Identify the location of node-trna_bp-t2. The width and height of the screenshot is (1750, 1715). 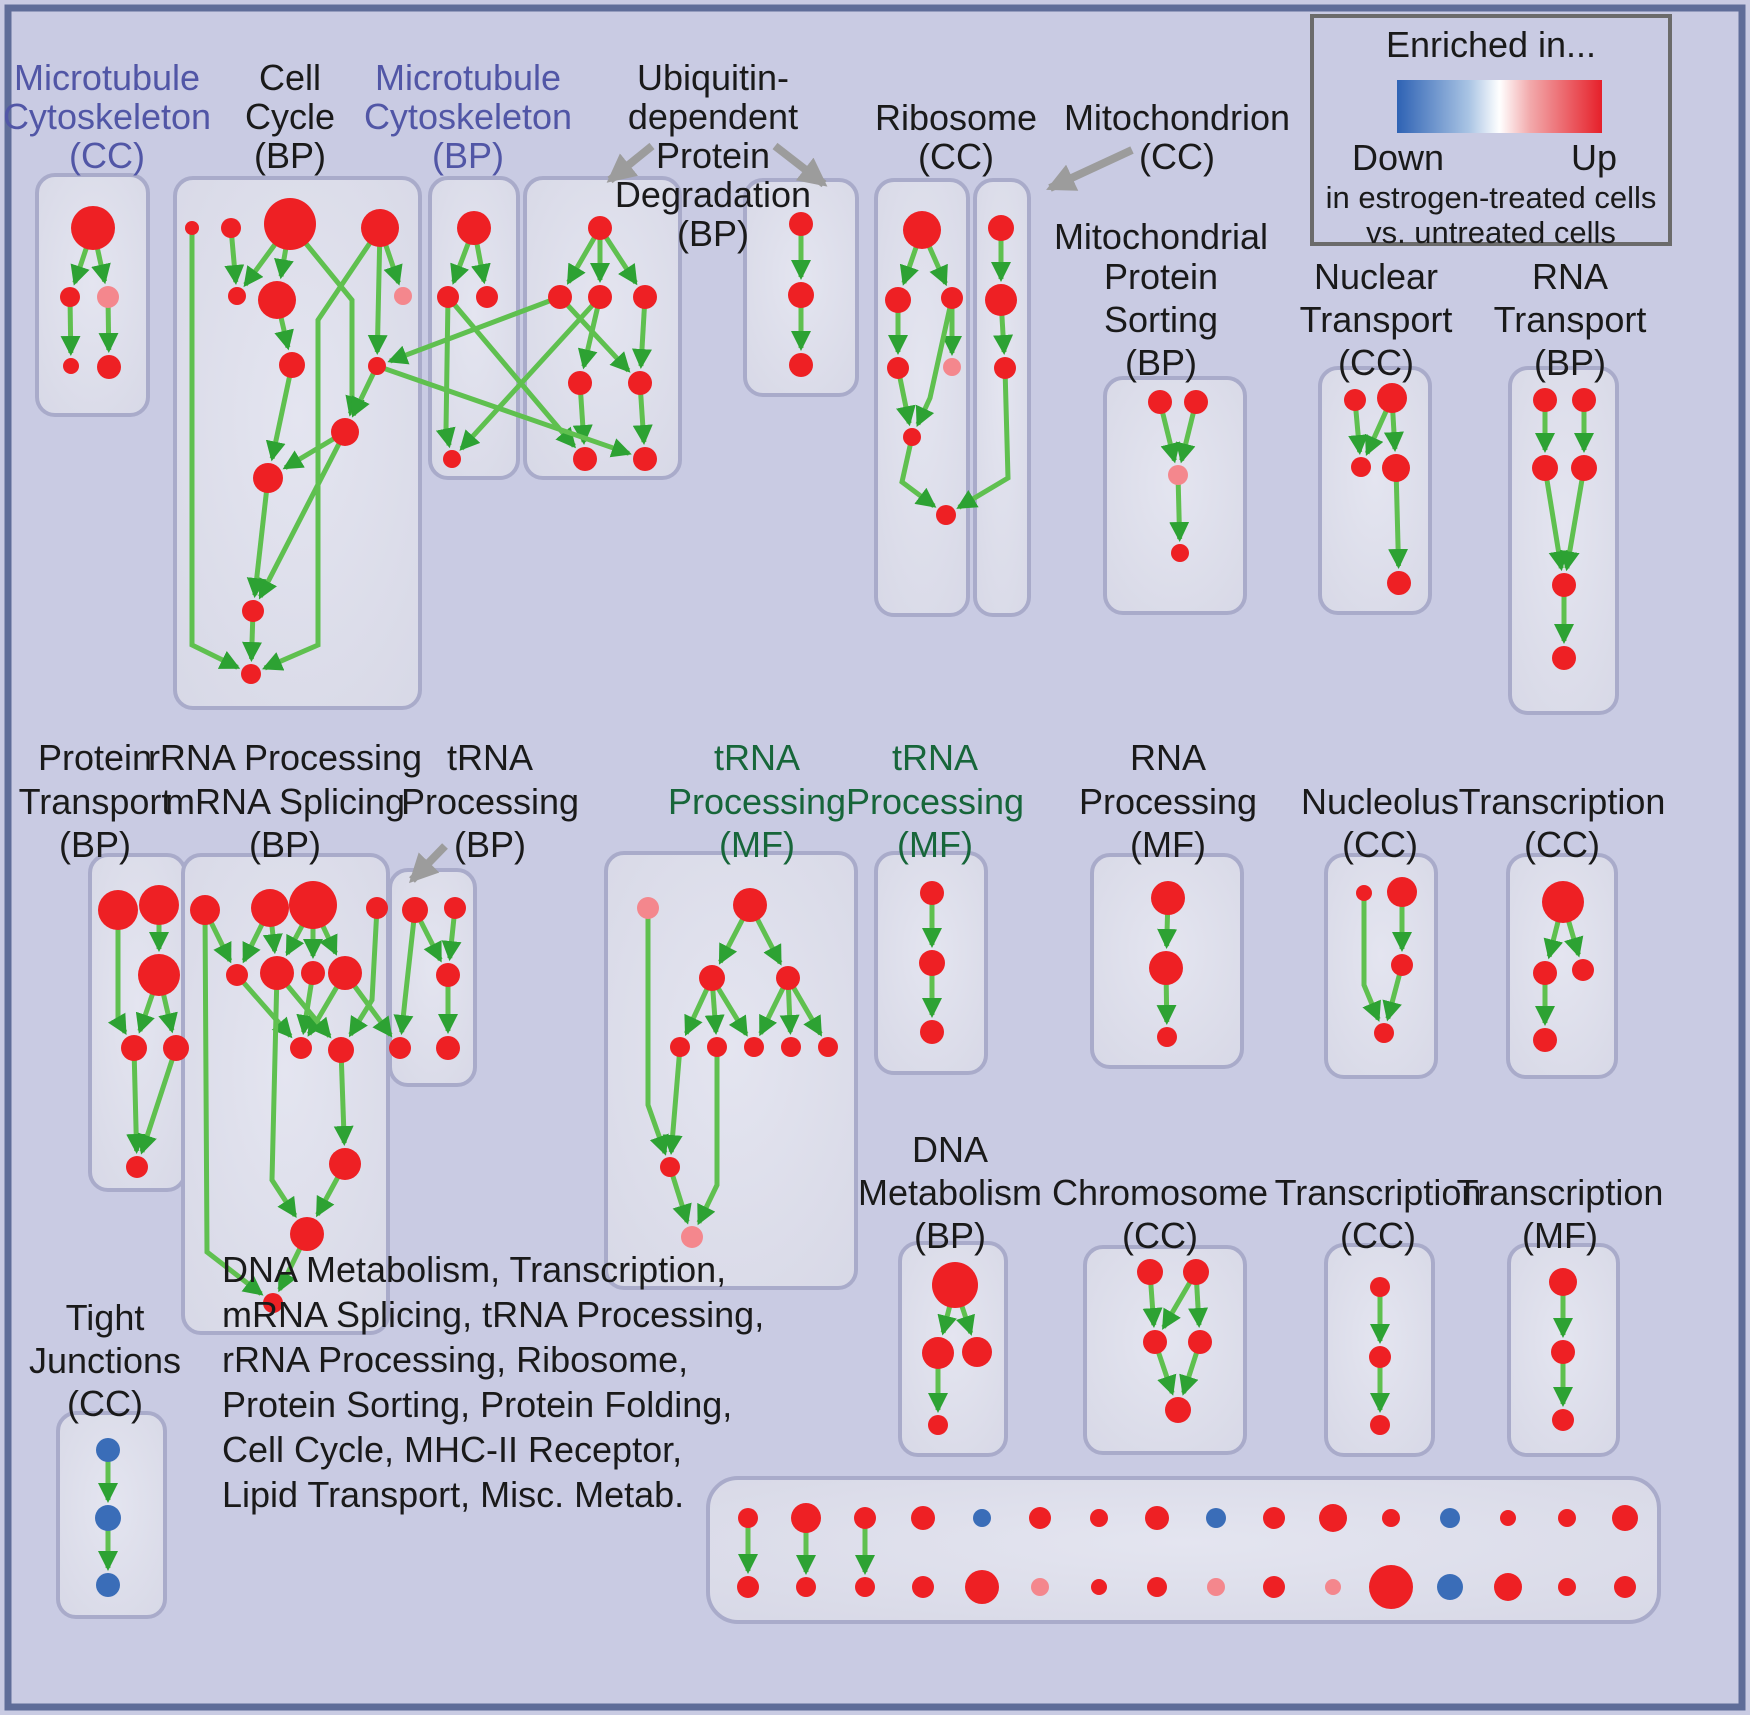
(455, 908).